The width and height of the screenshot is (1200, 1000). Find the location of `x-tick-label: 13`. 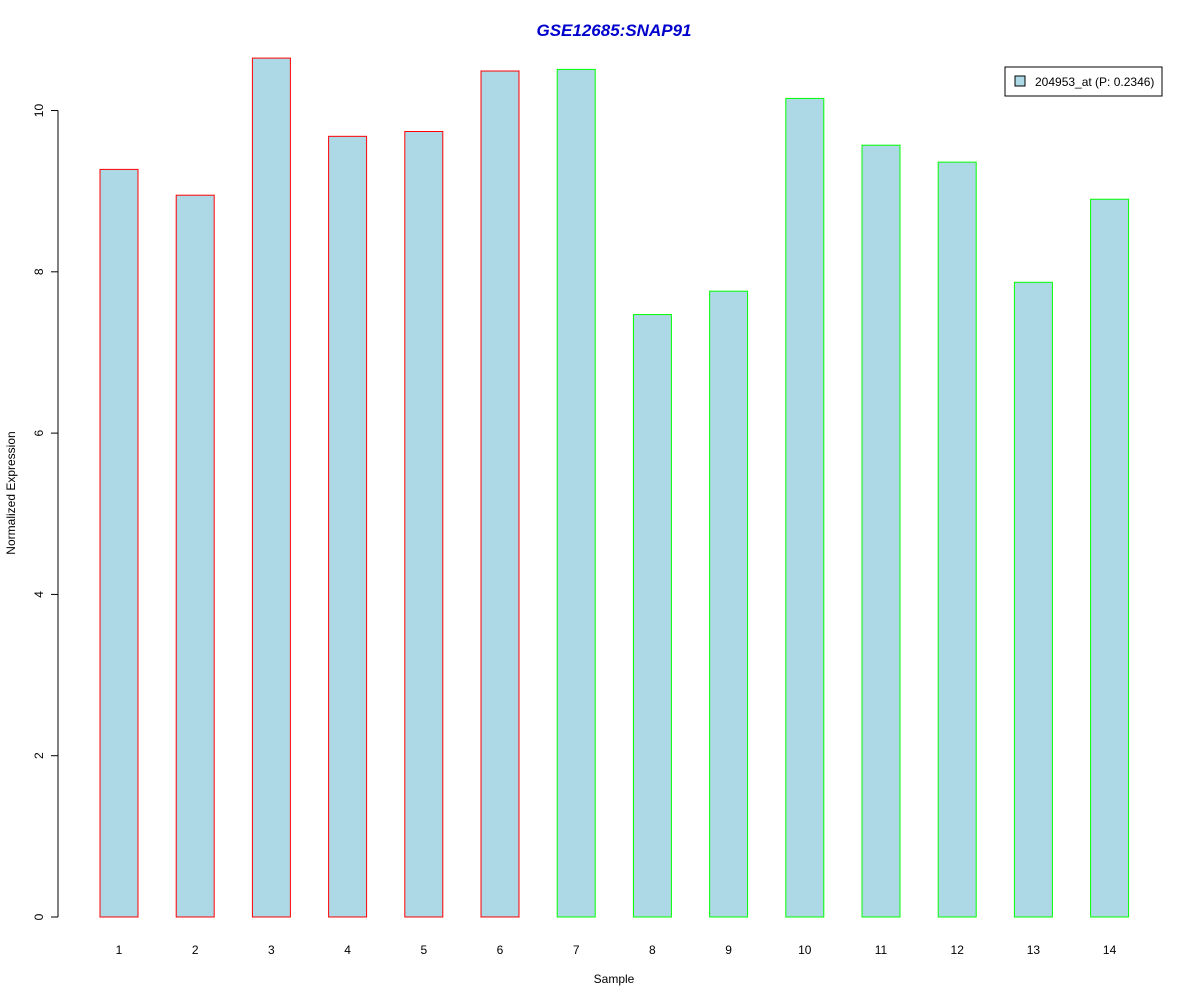

x-tick-label: 13 is located at coordinates (1034, 950).